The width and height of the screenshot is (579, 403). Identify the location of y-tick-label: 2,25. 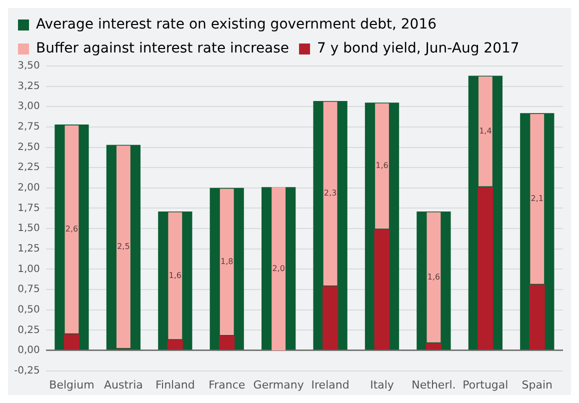
(29, 168).